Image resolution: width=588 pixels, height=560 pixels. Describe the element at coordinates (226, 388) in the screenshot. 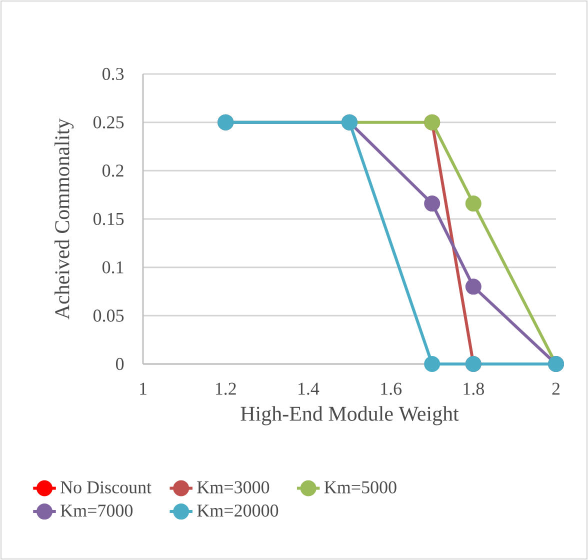

I see `x-tick-label: 1.2` at that location.